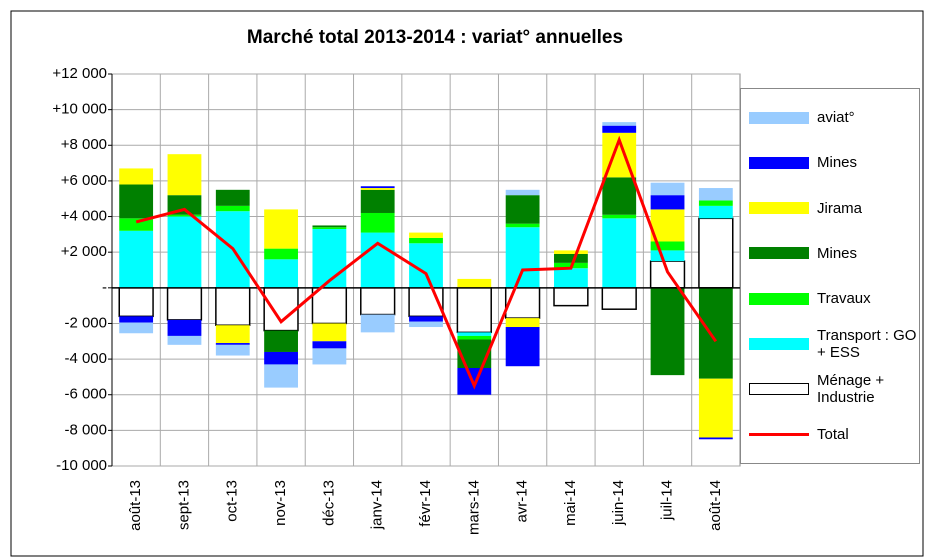  Describe the element at coordinates (328, 503) in the screenshot. I see `x-tick-label: déc-13` at that location.